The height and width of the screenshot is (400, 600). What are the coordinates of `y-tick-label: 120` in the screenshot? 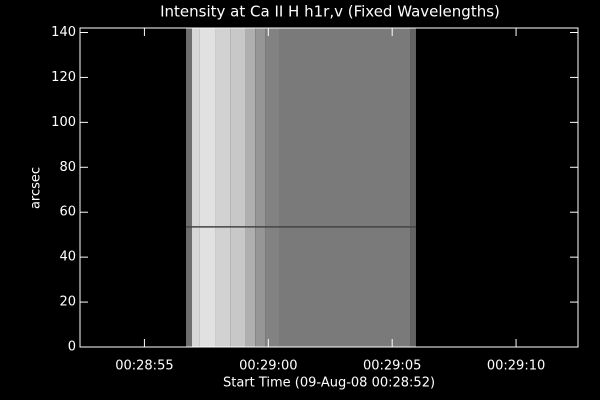 It's located at (63, 77).